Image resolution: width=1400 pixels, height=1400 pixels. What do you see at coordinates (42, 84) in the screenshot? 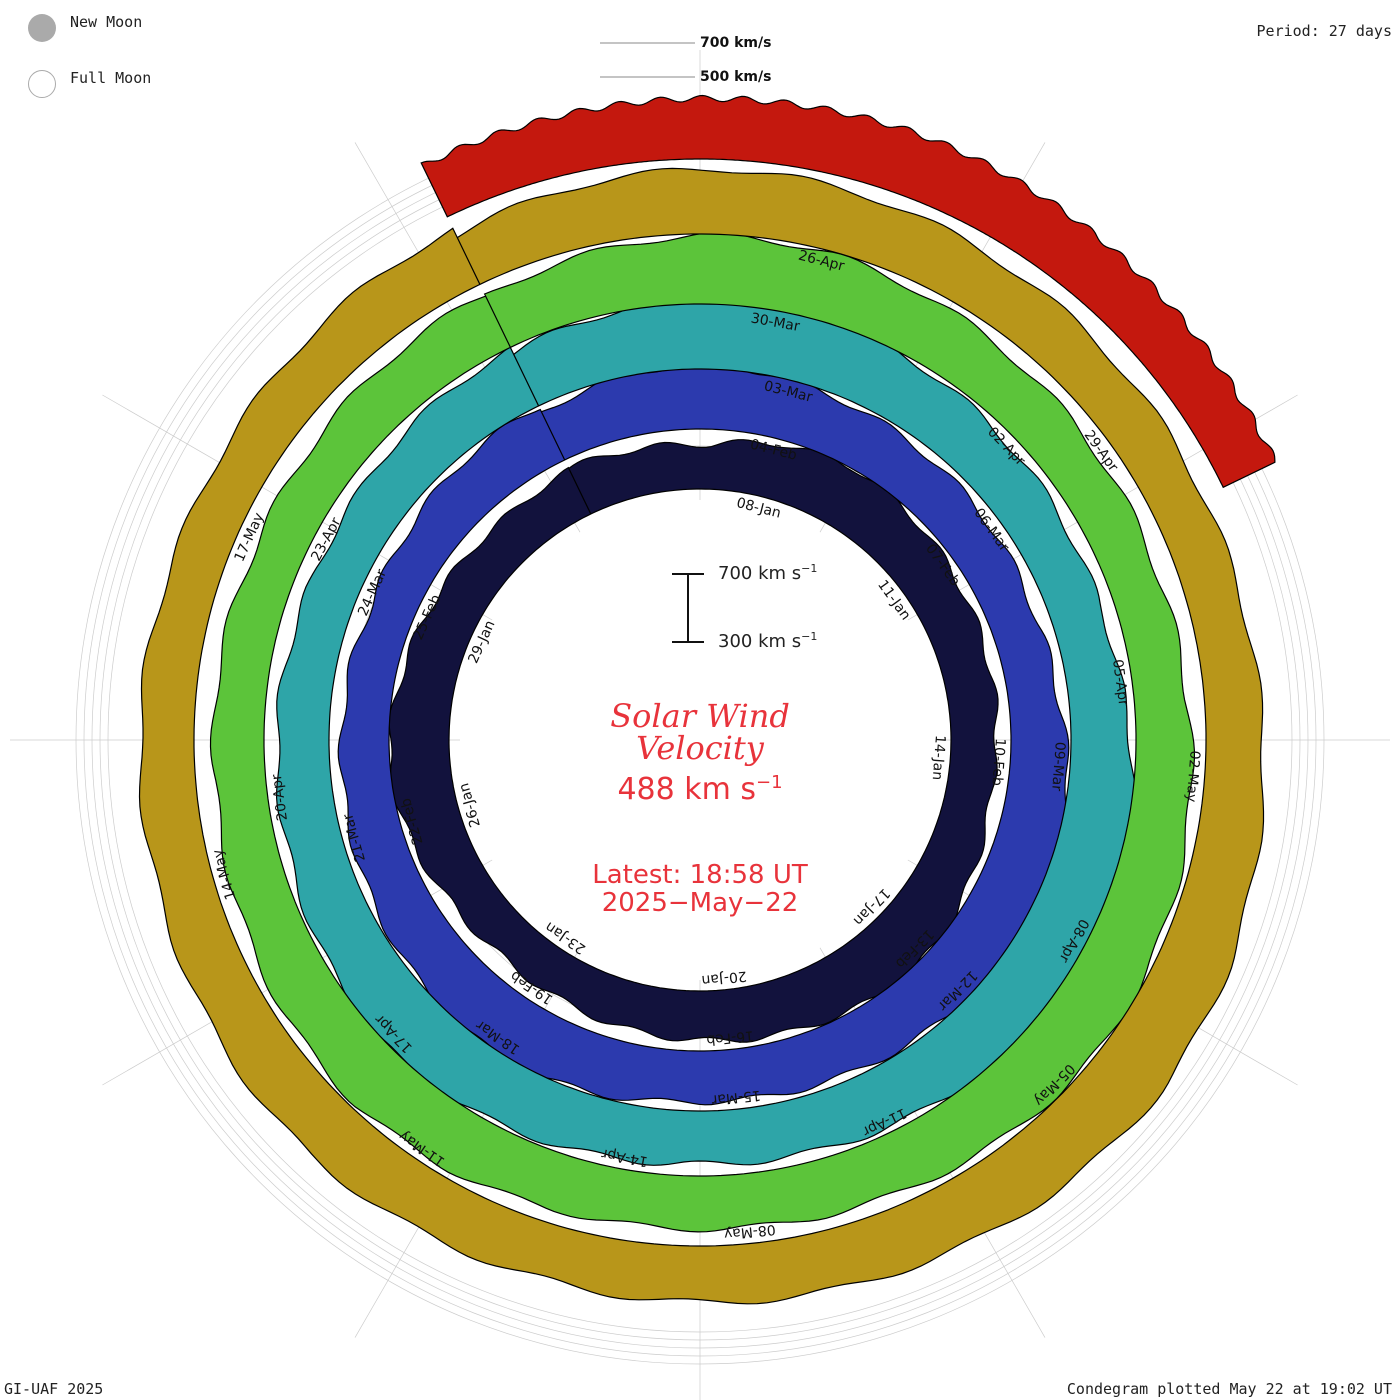
I see `full-moon-icon` at bounding box center [42, 84].